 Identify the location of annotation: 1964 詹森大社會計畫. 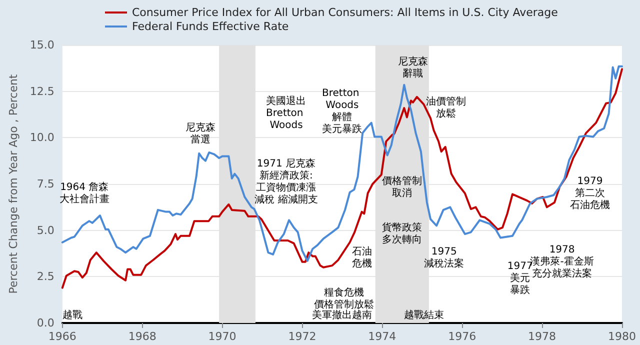
(84, 192).